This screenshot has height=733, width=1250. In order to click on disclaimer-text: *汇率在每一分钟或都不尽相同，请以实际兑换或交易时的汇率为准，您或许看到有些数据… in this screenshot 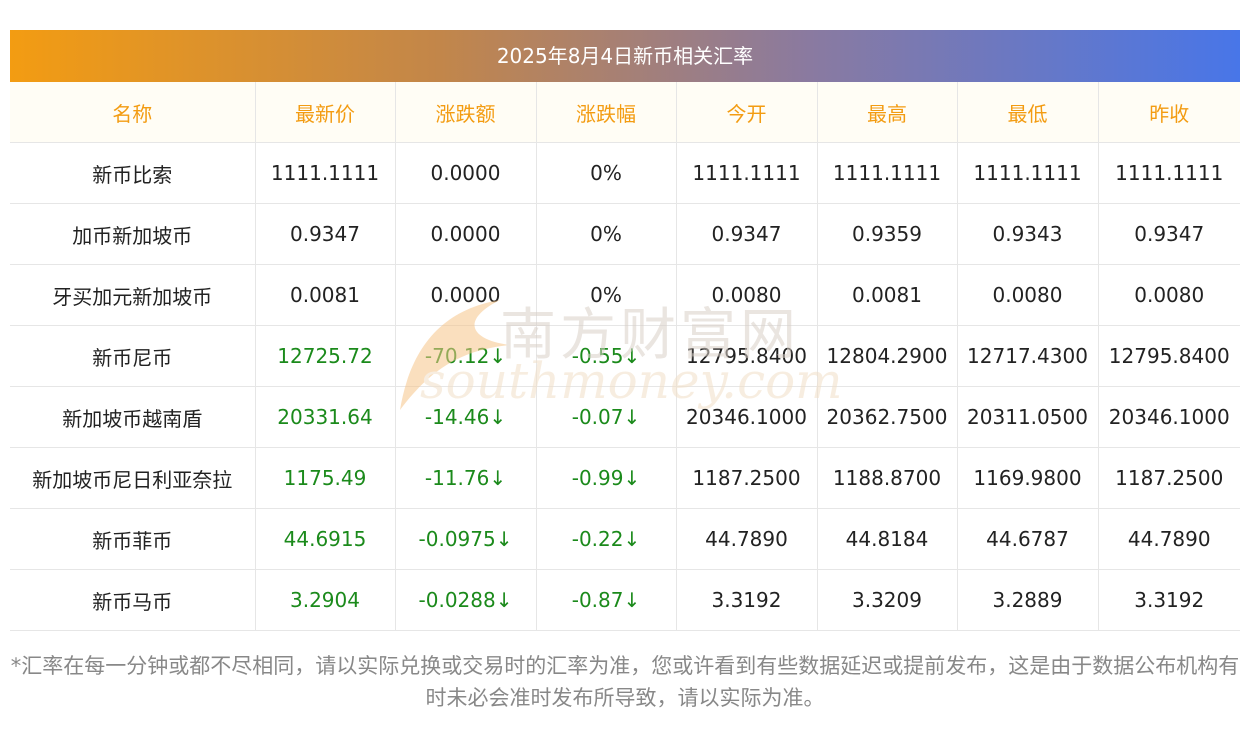, I will do `click(625, 682)`.